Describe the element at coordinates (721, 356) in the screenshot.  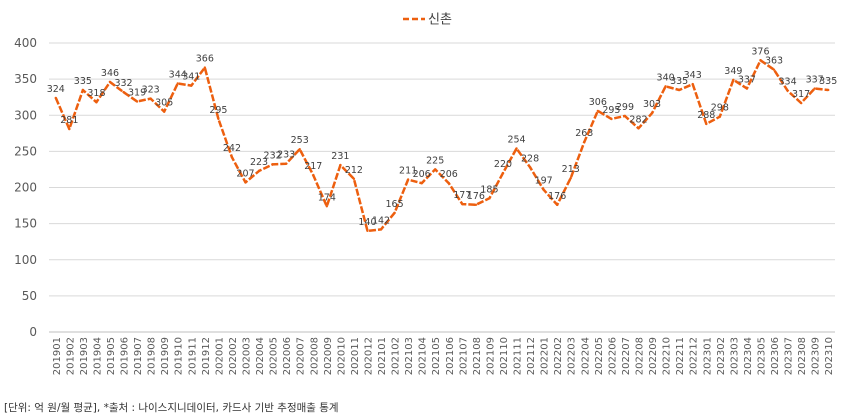
I see `x-tick-label: 202302` at that location.